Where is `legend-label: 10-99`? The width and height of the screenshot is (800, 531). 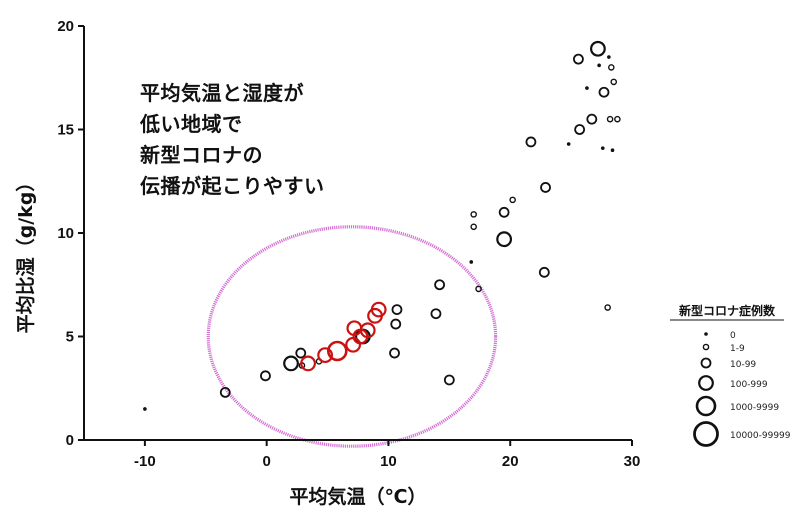
legend-label: 10-99 is located at coordinates (743, 365).